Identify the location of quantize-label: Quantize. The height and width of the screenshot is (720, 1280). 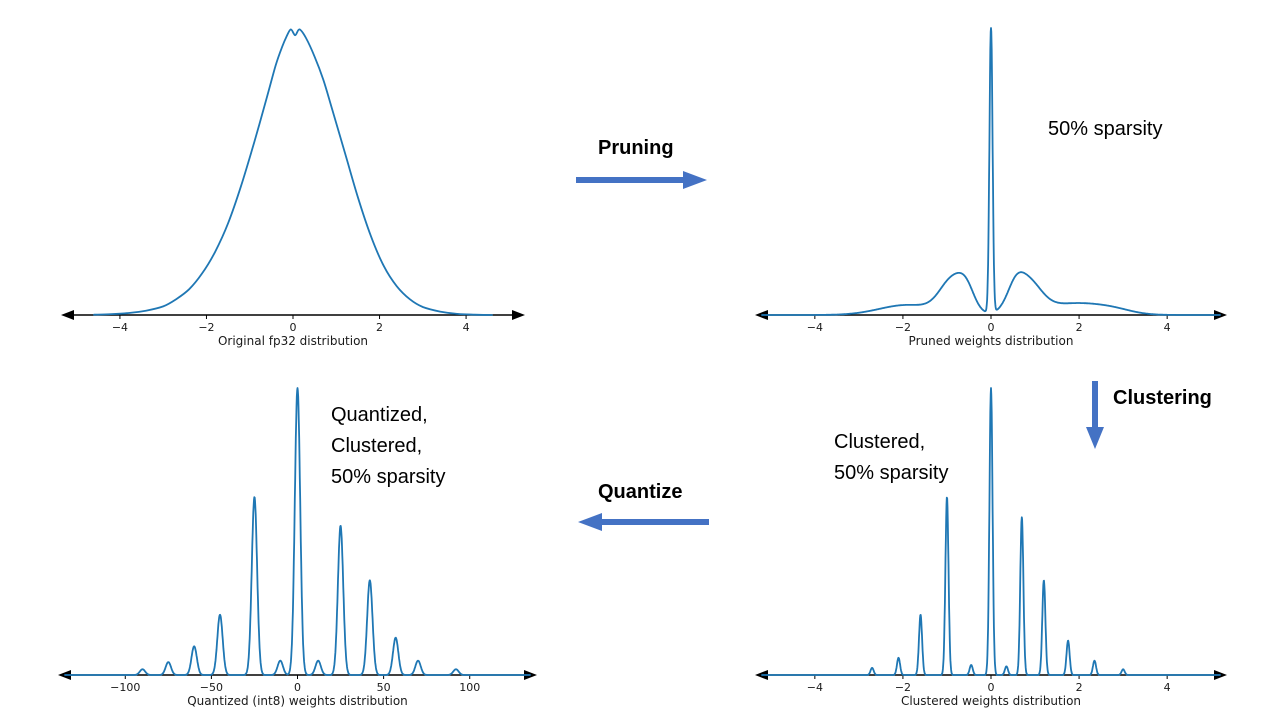
(640, 492).